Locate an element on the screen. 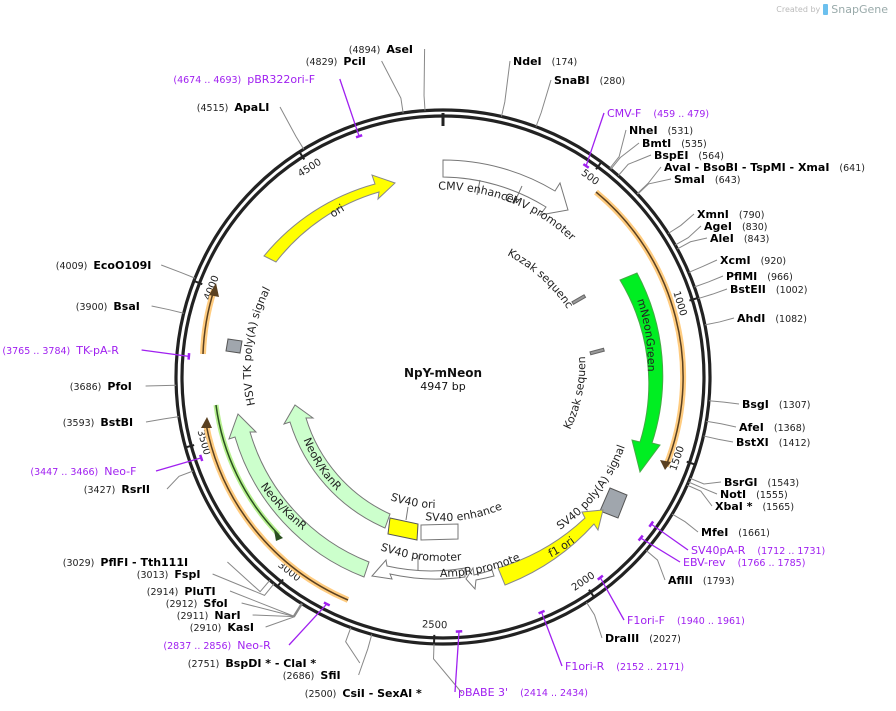  enzyme-site: XcmI (920) is located at coordinates (737, 263).